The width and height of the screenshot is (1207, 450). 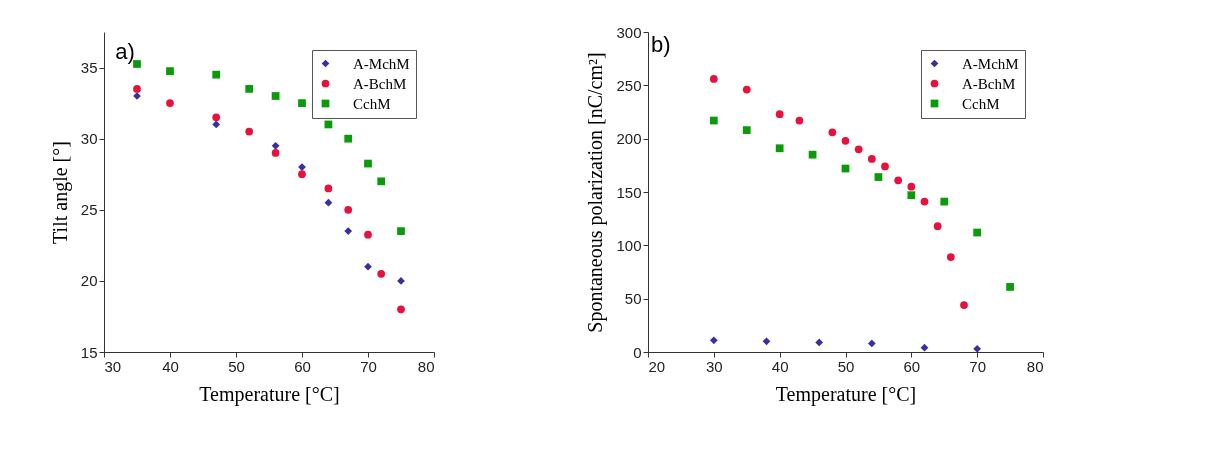 What do you see at coordinates (89, 352) in the screenshot?
I see `y-tick-label: 15` at bounding box center [89, 352].